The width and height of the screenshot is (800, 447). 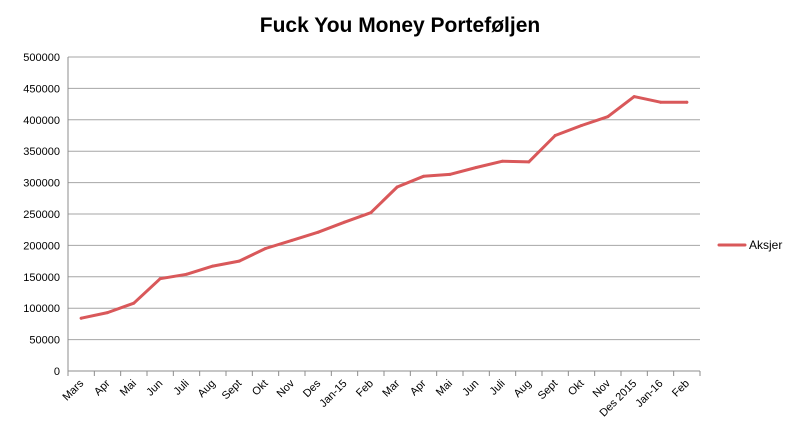 I want to click on legend-label: Aksjer, so click(x=765, y=245).